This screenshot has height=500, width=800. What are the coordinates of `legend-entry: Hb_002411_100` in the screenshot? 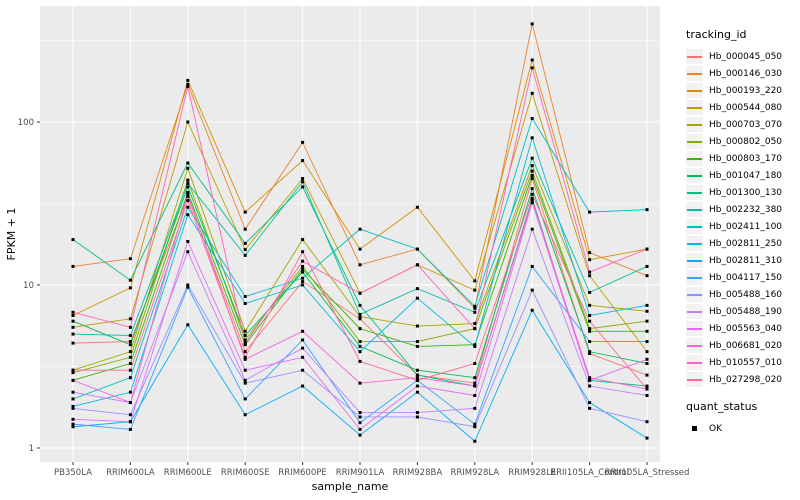 It's located at (742, 226).